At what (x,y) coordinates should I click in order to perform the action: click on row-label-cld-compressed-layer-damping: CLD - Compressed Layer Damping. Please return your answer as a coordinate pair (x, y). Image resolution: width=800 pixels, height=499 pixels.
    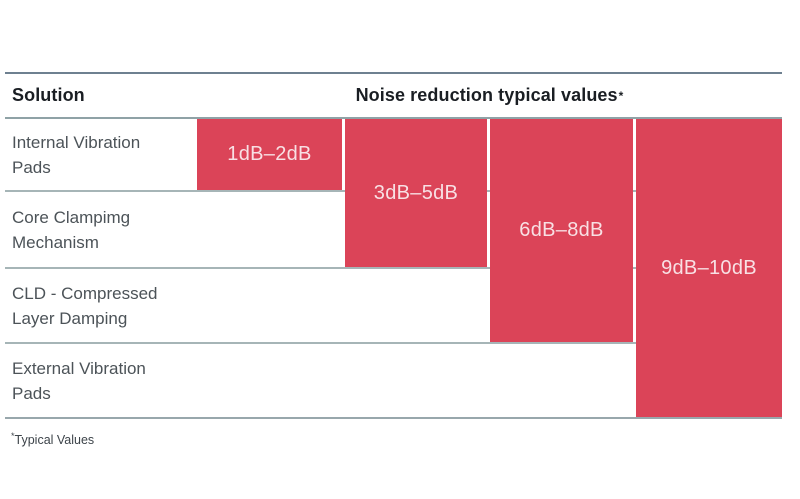
    Looking at the image, I should click on (85, 305).